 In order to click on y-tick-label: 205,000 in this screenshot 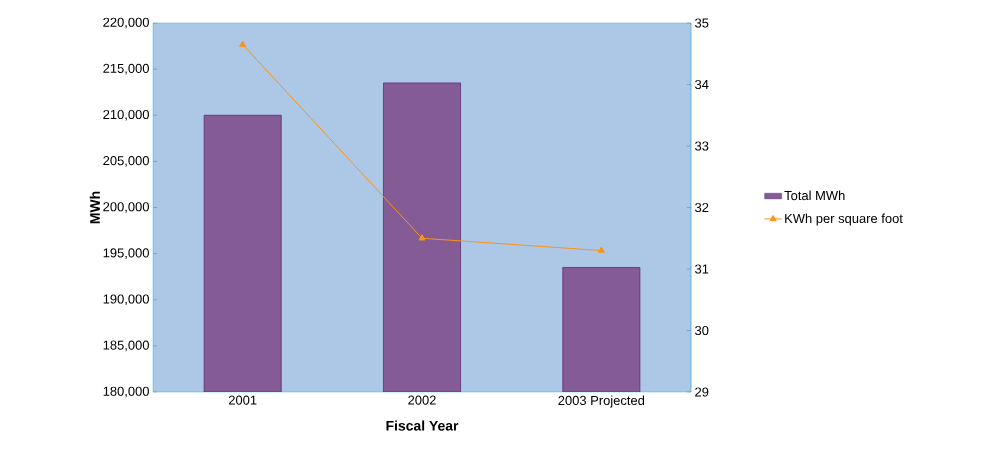, I will do `click(126, 161)`.